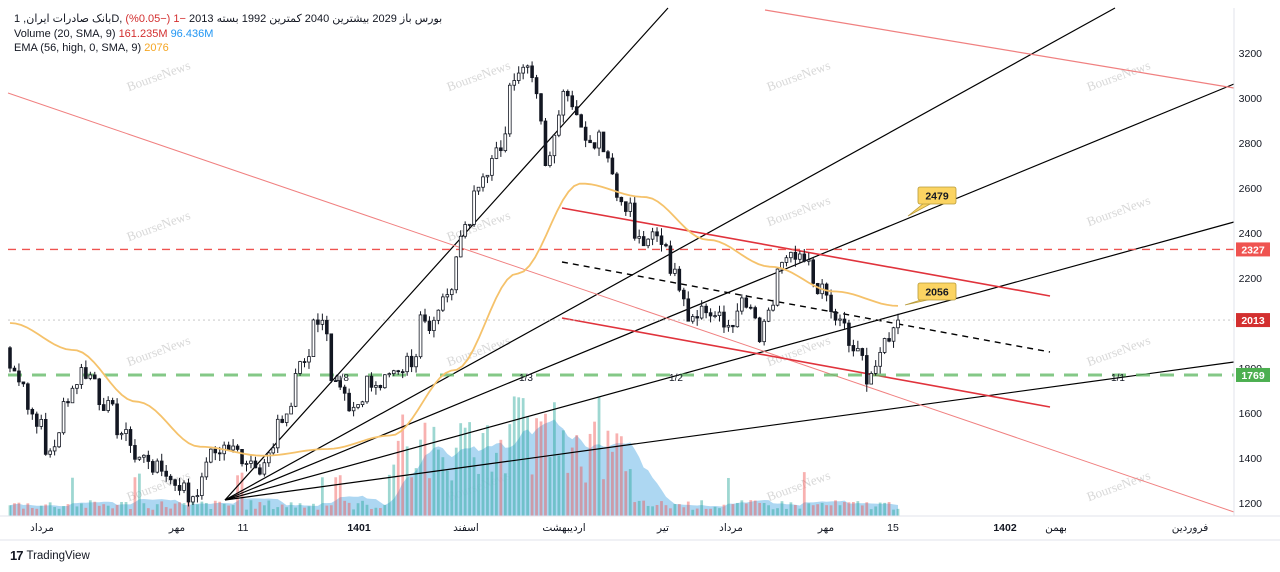 This screenshot has height=572, width=1280. I want to click on price-tick-label: 3200, so click(1251, 54).